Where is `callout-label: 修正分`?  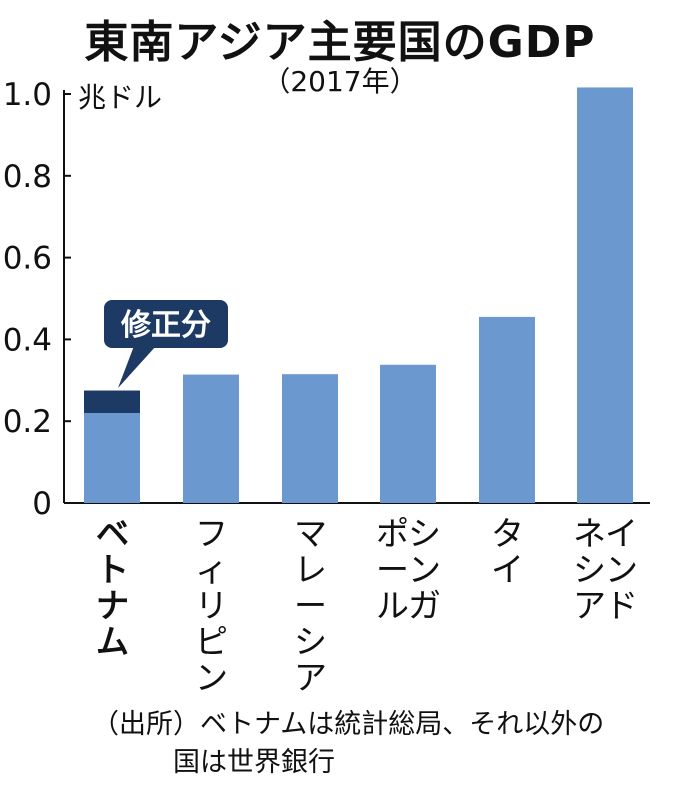 callout-label: 修正分 is located at coordinates (165, 325).